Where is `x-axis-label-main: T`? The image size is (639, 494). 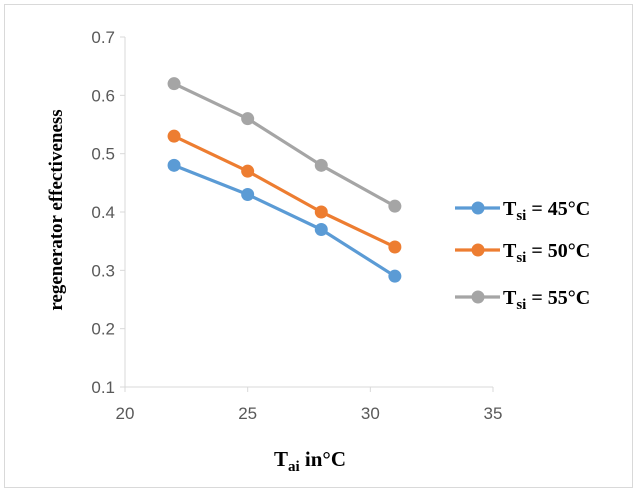 x-axis-label-main: T is located at coordinates (281, 459).